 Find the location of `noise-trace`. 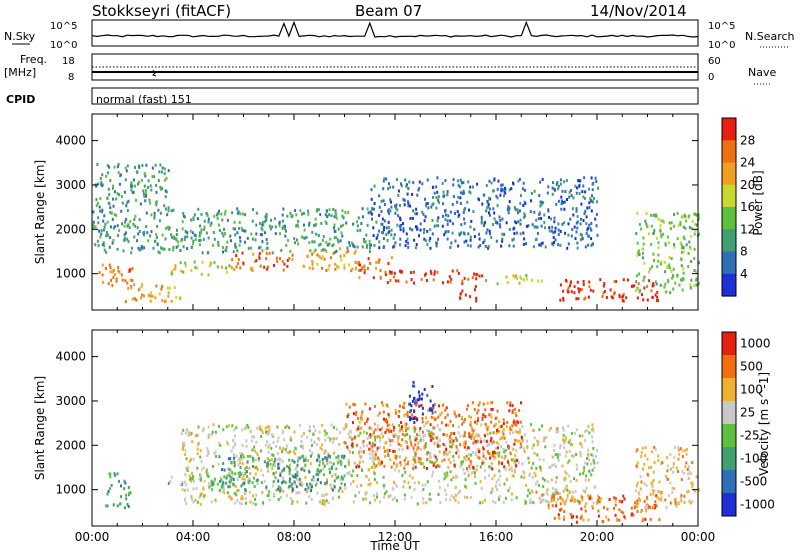

noise-trace is located at coordinates (395, 29).